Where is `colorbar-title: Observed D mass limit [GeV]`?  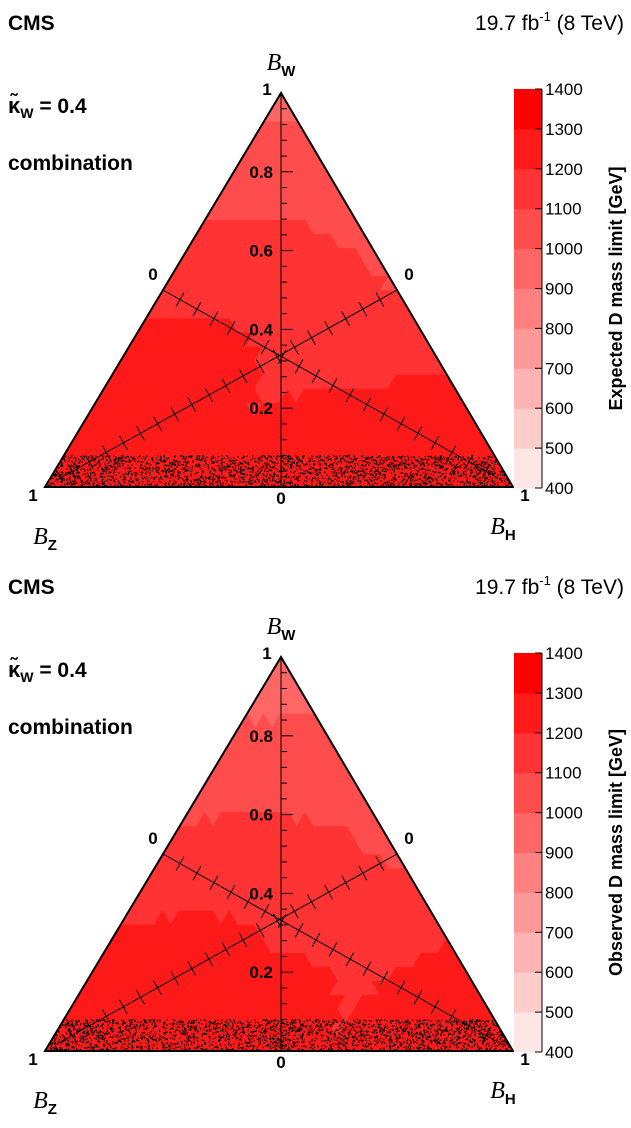
colorbar-title: Observed D mass limit [GeV] is located at coordinates (616, 852).